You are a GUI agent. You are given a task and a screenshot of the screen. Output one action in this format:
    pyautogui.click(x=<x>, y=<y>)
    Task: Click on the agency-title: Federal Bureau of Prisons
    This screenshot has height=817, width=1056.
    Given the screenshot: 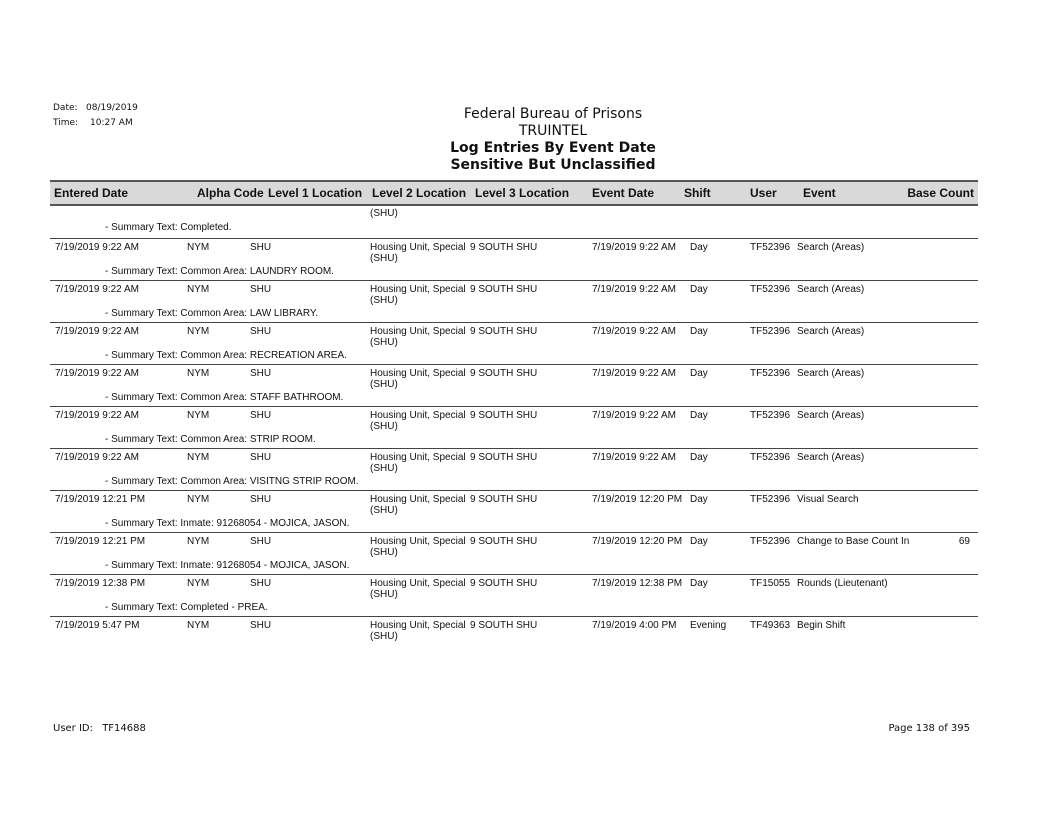 What is the action you would take?
    pyautogui.click(x=553, y=114)
    